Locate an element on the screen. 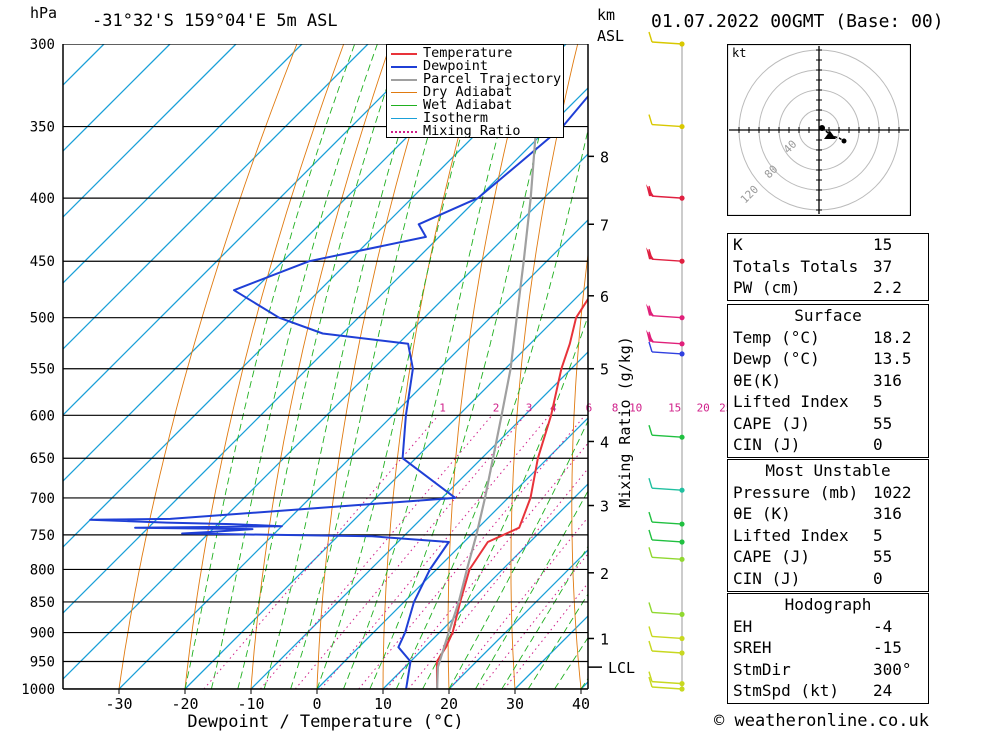  legend-wet-adiabat: Wet Adiabat is located at coordinates (476, 105).